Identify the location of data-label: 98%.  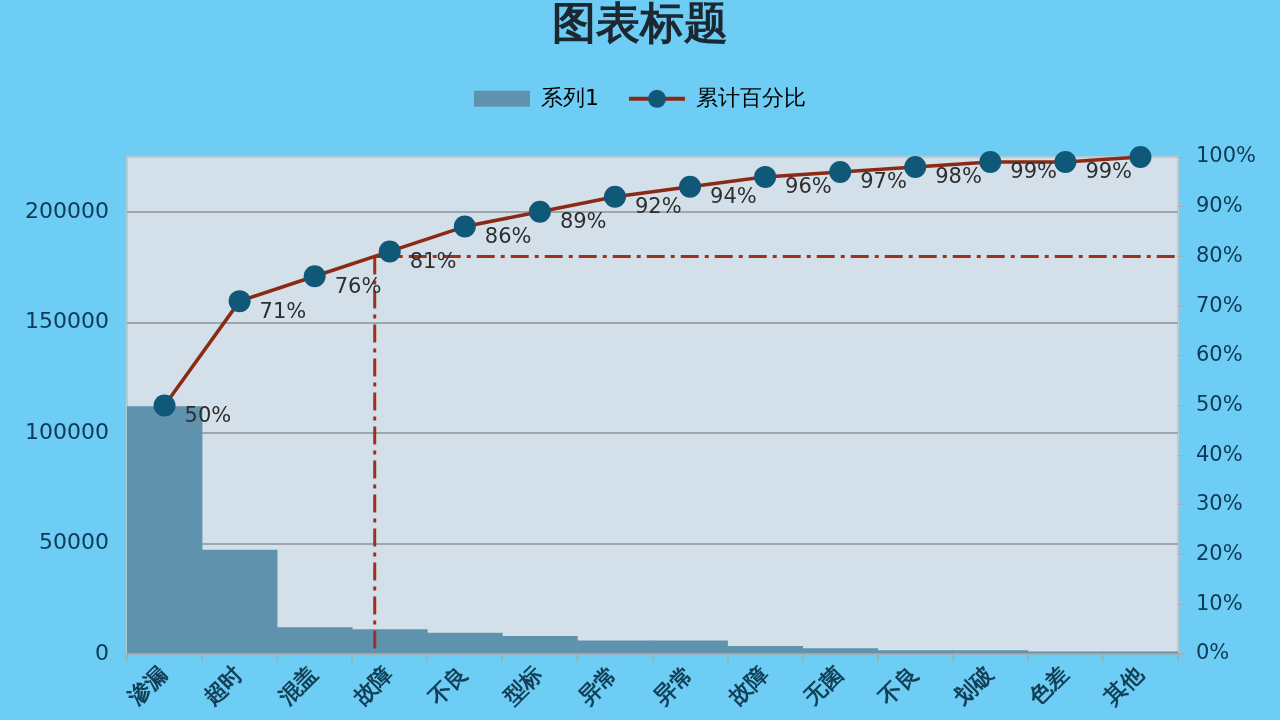
(958, 176).